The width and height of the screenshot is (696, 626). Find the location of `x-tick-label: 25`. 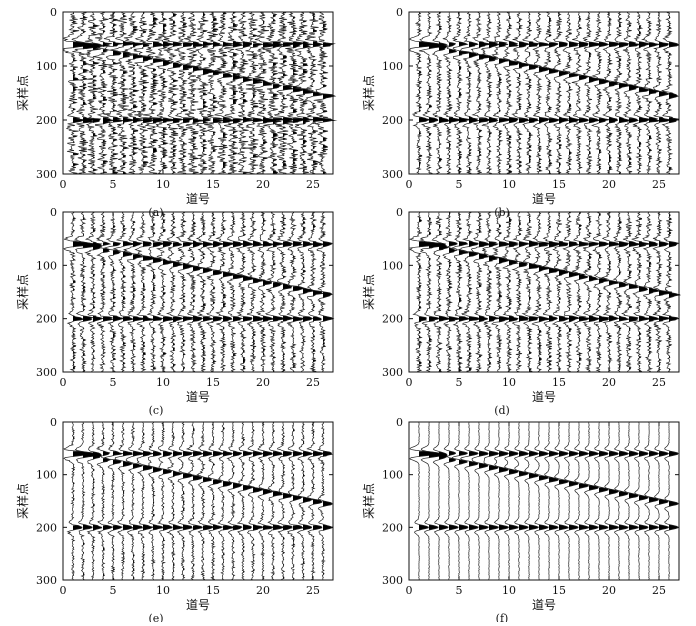

x-tick-label: 25 is located at coordinates (659, 590).